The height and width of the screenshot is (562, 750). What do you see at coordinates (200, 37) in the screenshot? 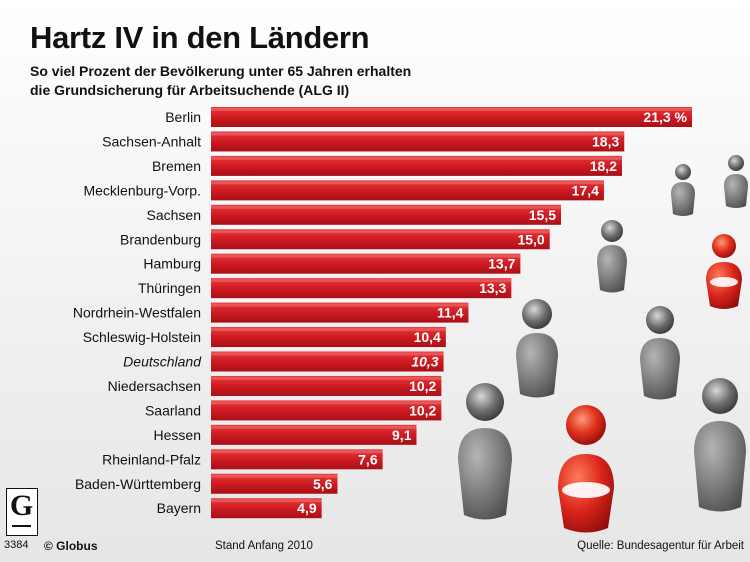
I see `chart-title: Hartz IV in den Ländern` at bounding box center [200, 37].